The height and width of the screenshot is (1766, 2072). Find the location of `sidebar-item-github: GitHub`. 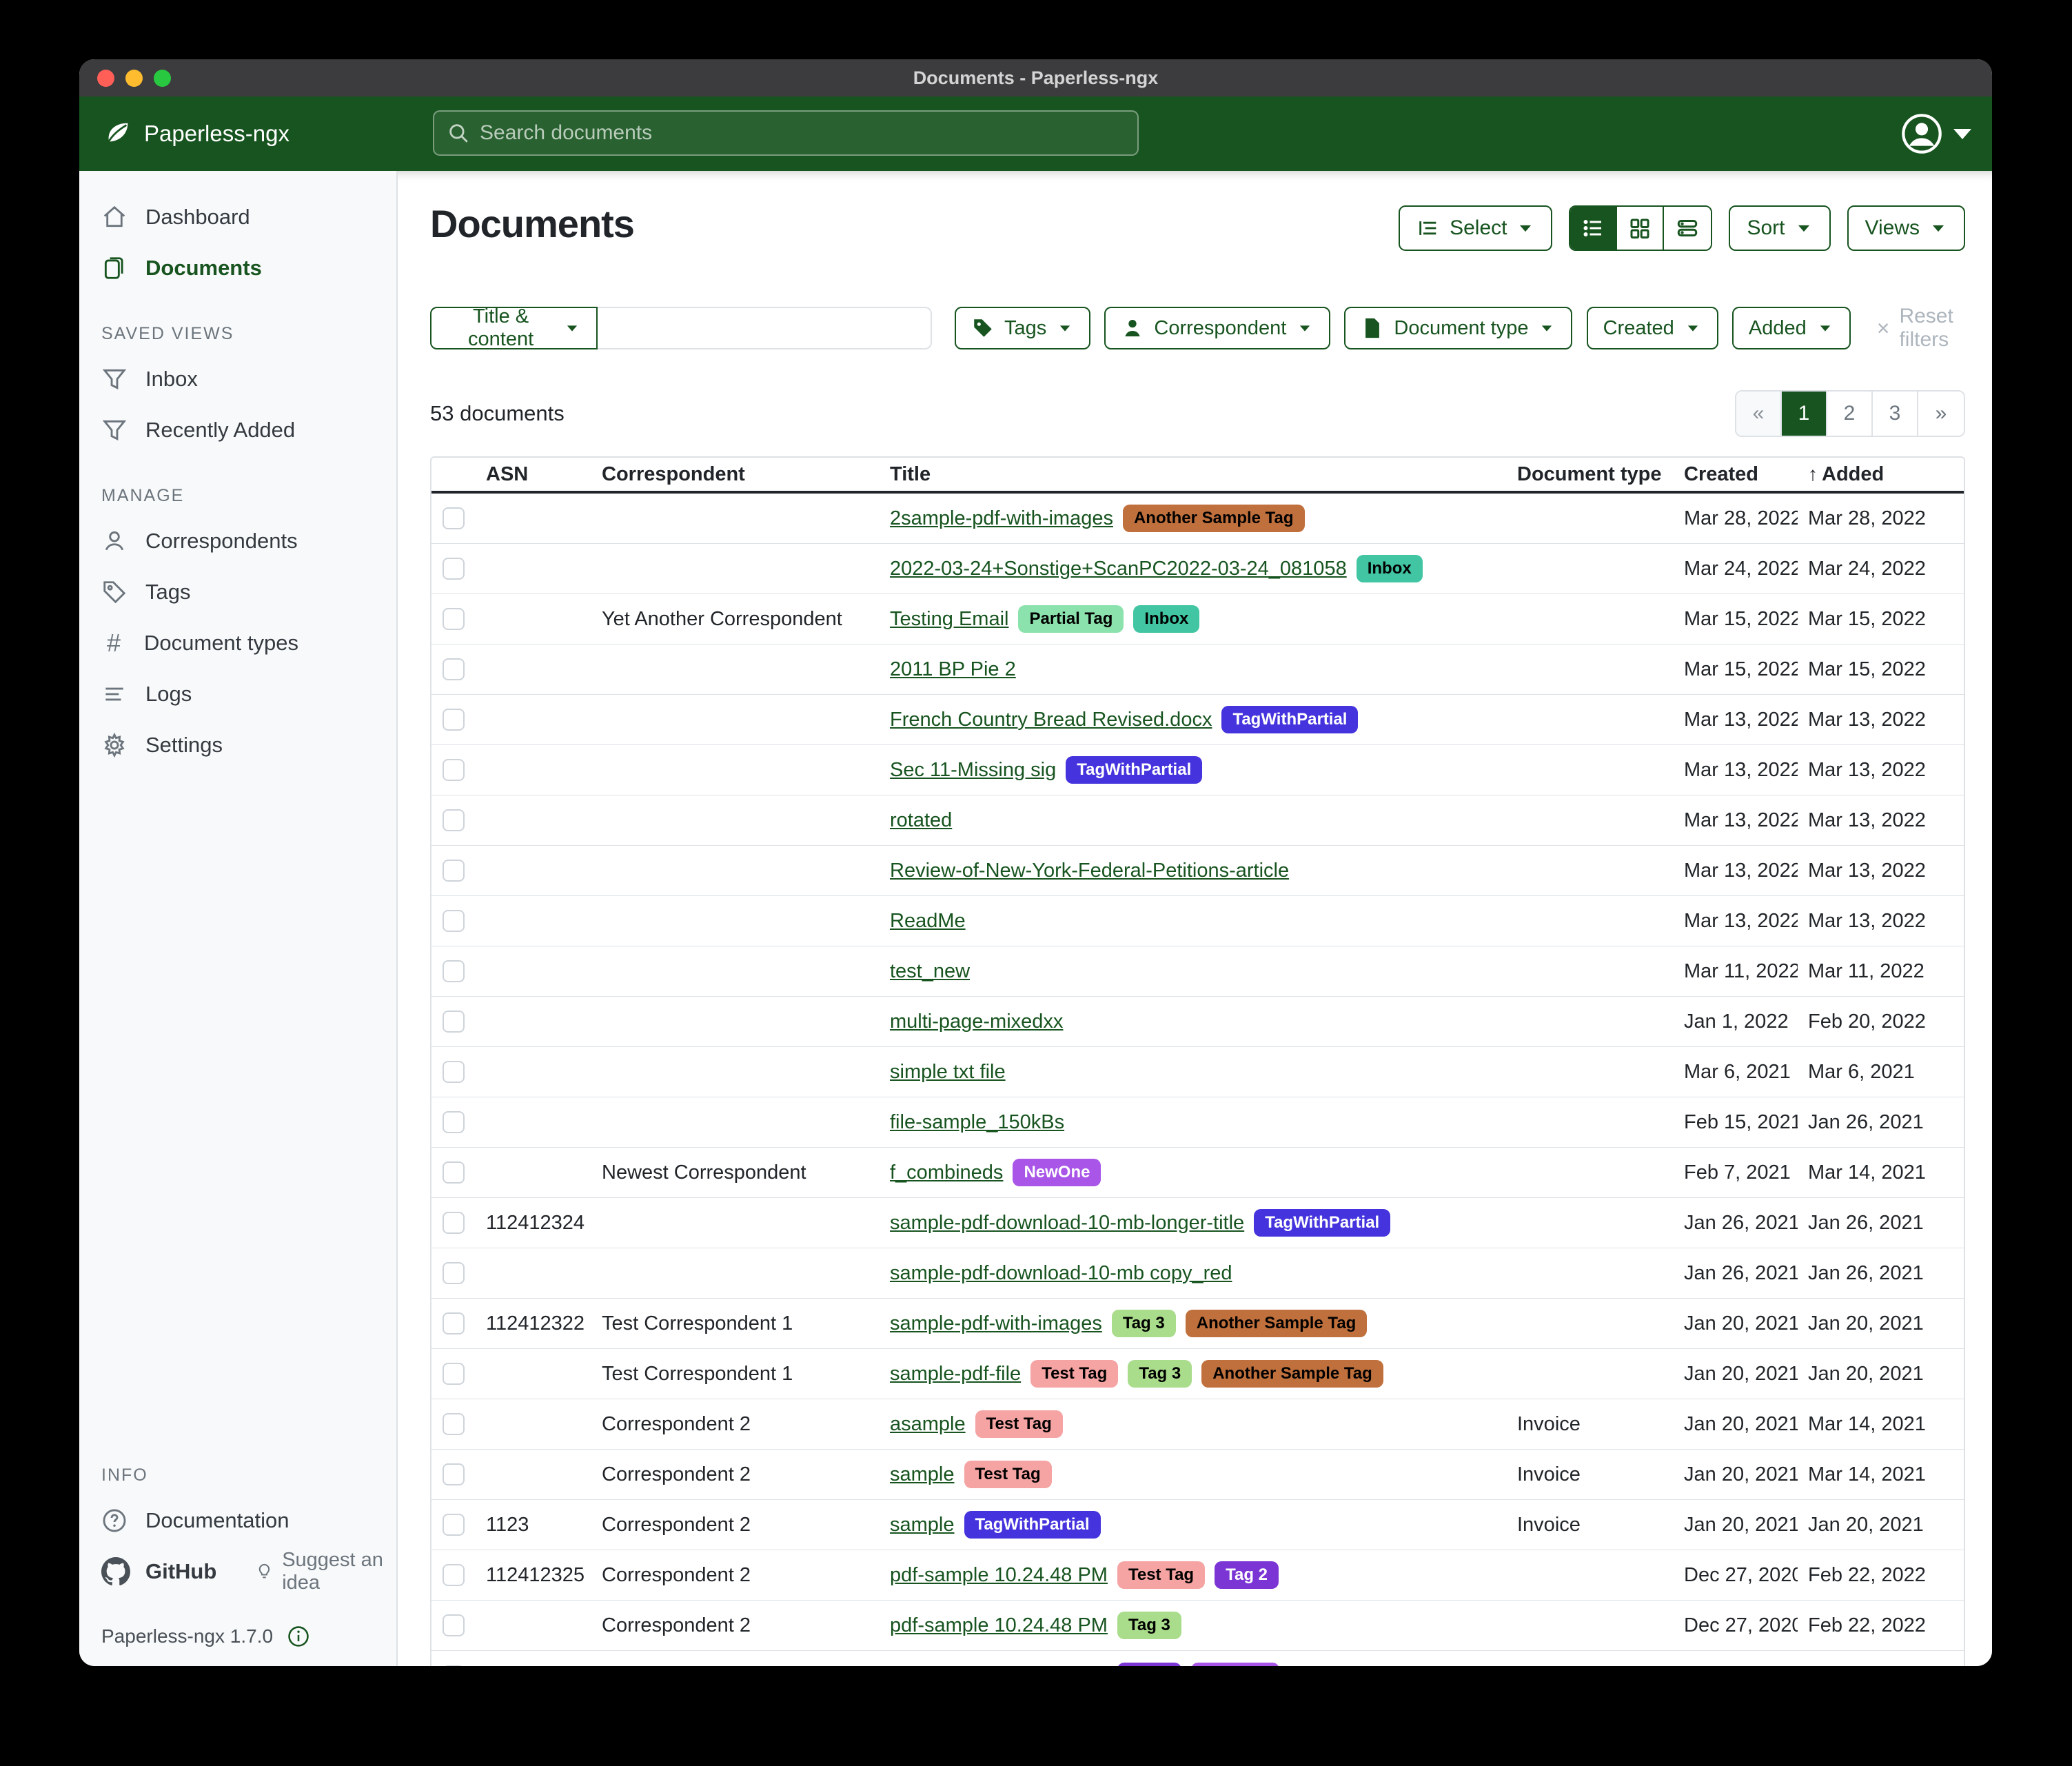

sidebar-item-github: GitHub is located at coordinates (148, 1572).